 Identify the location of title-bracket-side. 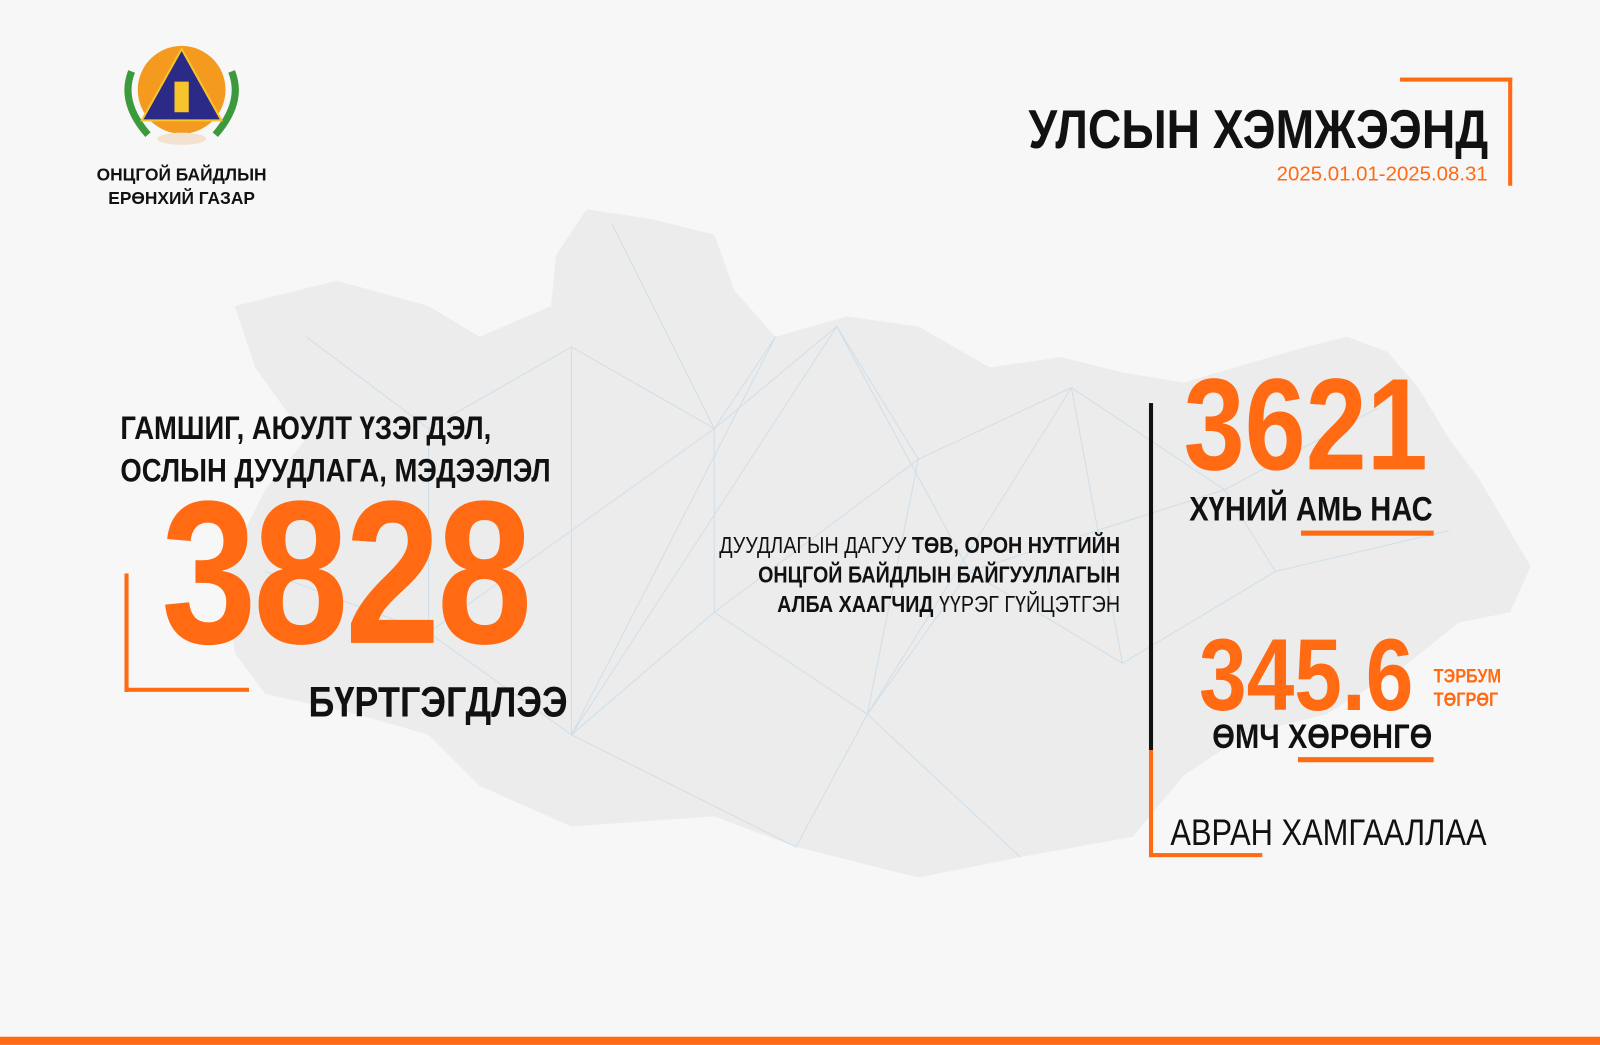
(1510, 131).